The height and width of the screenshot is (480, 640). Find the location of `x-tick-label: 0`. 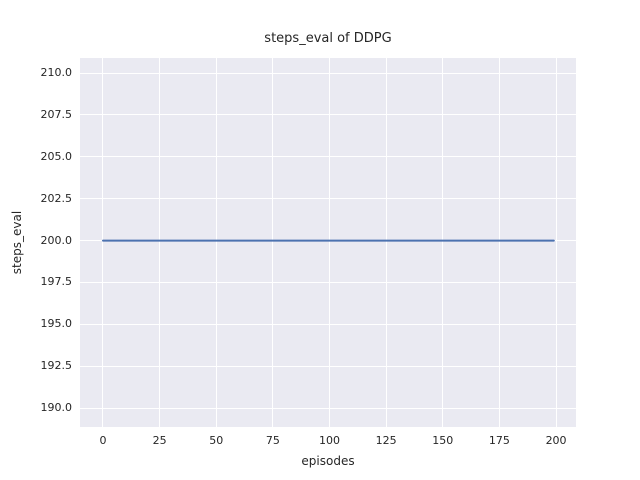

x-tick-label: 0 is located at coordinates (103, 440).